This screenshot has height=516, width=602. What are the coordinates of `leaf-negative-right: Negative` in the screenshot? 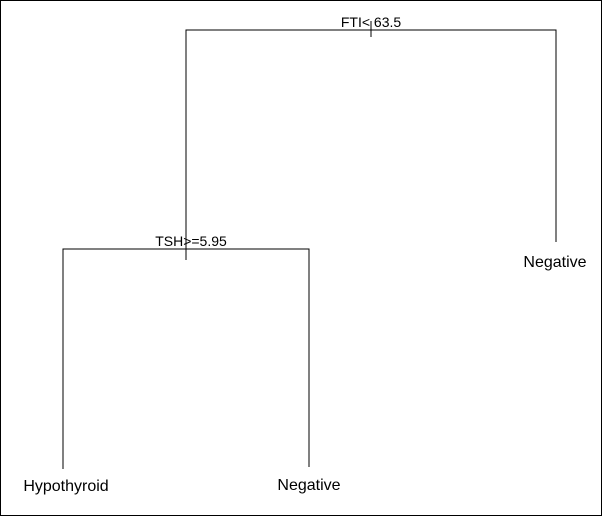 It's located at (554, 262).